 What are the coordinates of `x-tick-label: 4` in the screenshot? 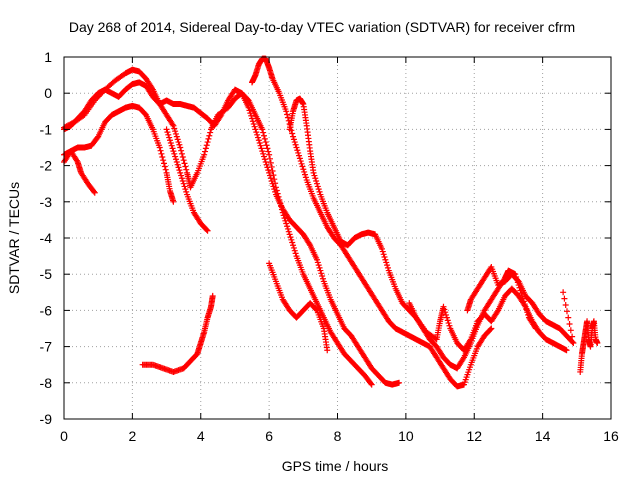 It's located at (201, 436).